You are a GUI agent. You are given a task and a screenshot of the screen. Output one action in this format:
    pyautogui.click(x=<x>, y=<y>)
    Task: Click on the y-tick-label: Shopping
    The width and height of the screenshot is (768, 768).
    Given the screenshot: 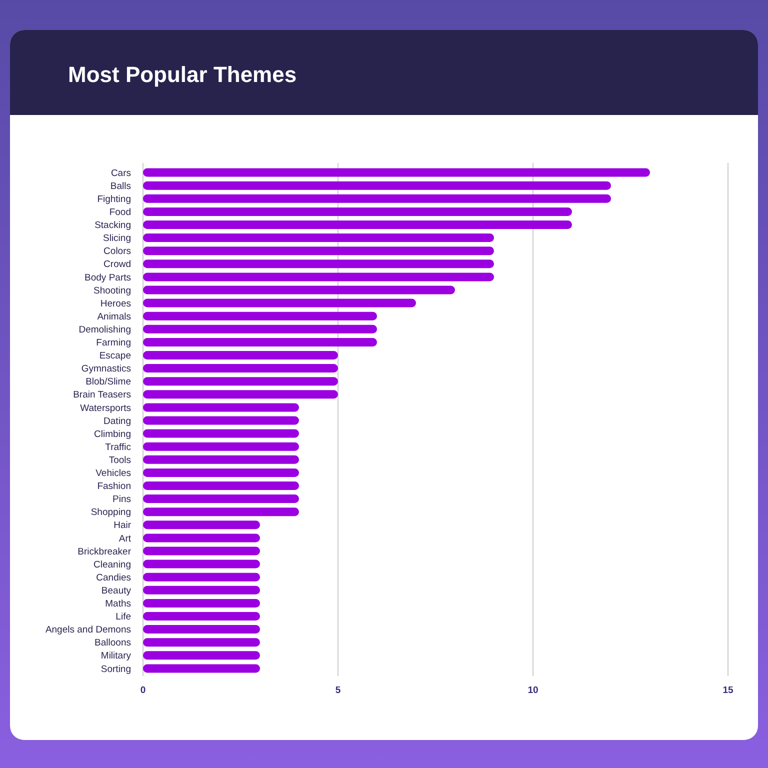 What is the action you would take?
    pyautogui.click(x=110, y=512)
    